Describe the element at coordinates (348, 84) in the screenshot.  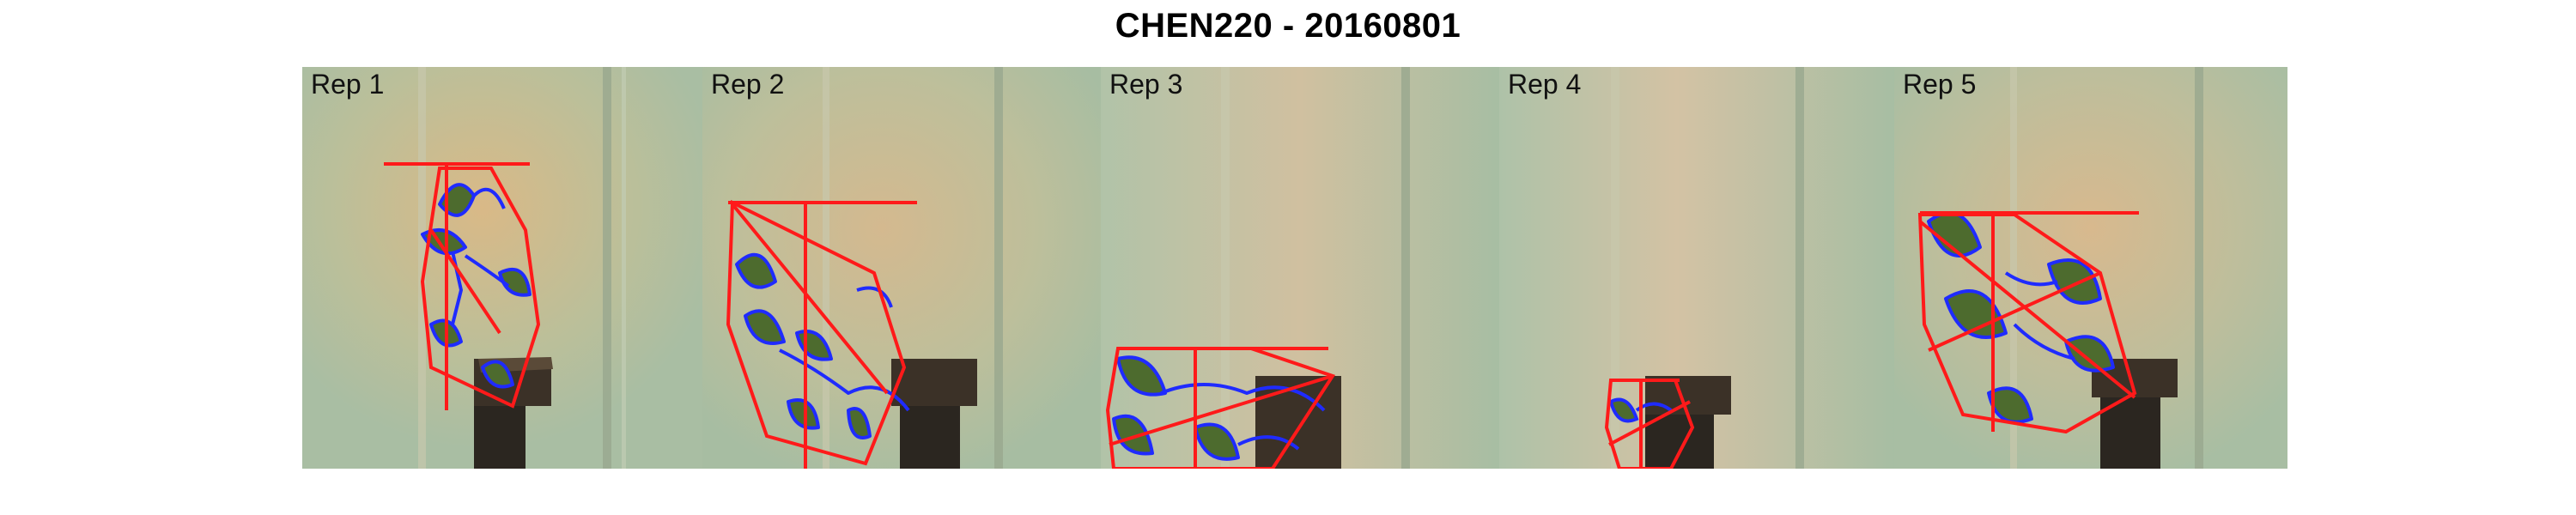
I see `rep-label: Rep 1` at that location.